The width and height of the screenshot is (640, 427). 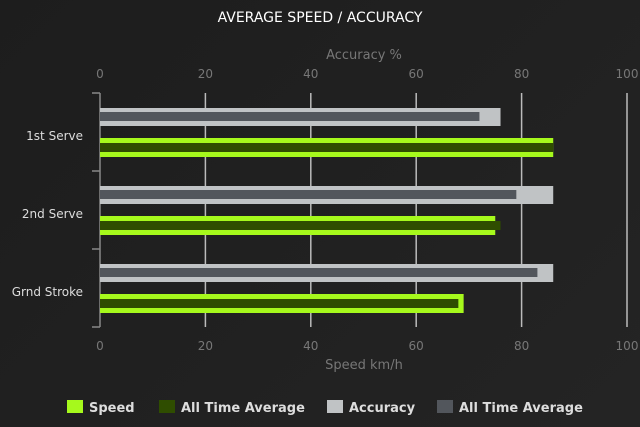 What do you see at coordinates (100, 74) in the screenshot?
I see `top-tick-label: 0` at bounding box center [100, 74].